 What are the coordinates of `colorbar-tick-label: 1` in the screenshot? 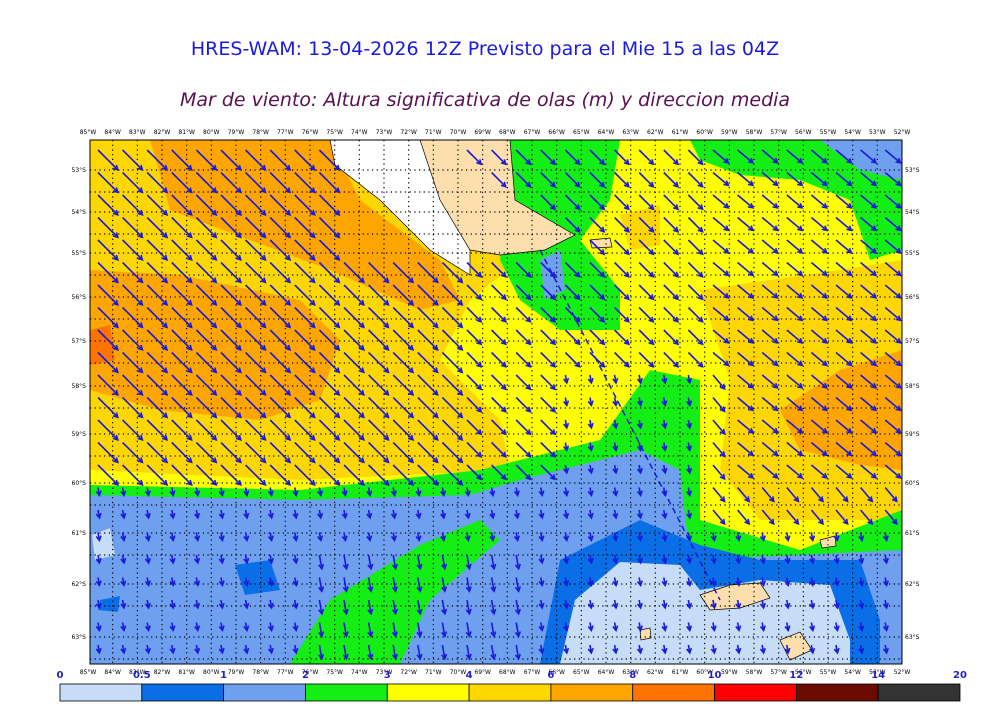 It's located at (223, 675).